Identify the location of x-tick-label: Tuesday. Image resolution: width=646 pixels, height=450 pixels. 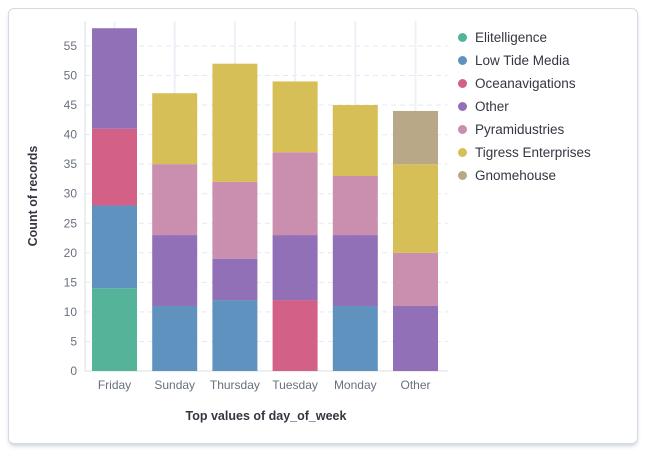
(295, 385).